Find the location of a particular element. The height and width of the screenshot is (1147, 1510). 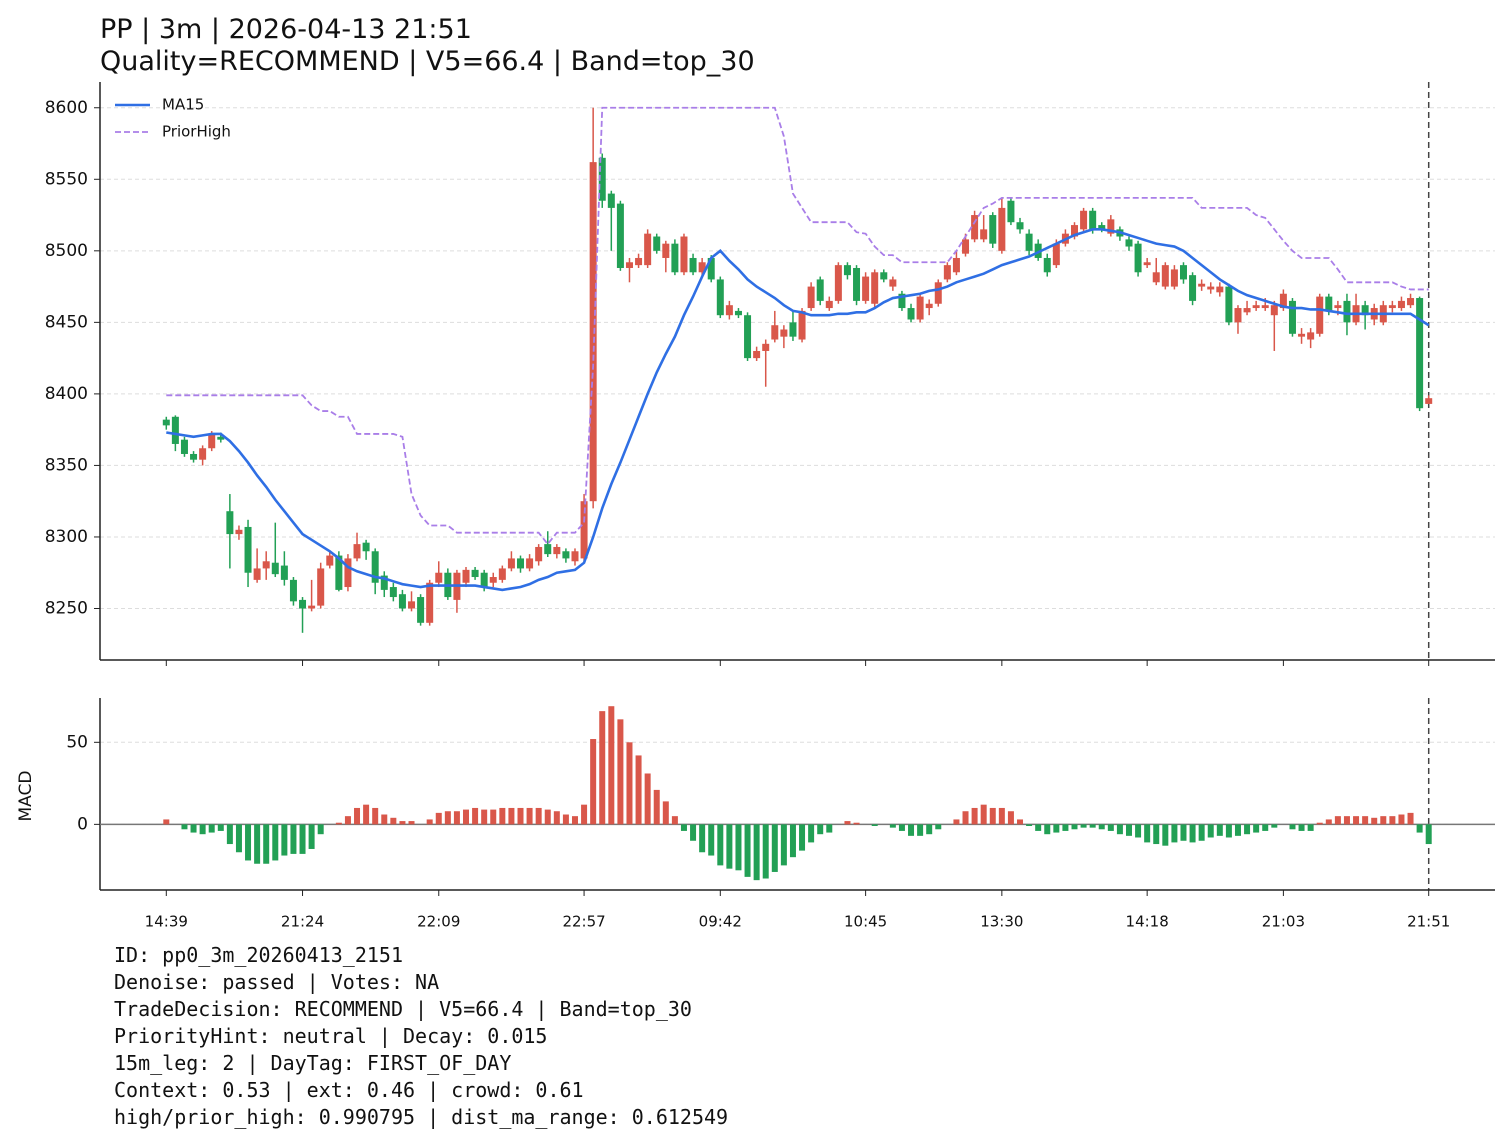

y-tick-label: 8300 is located at coordinates (66, 537).